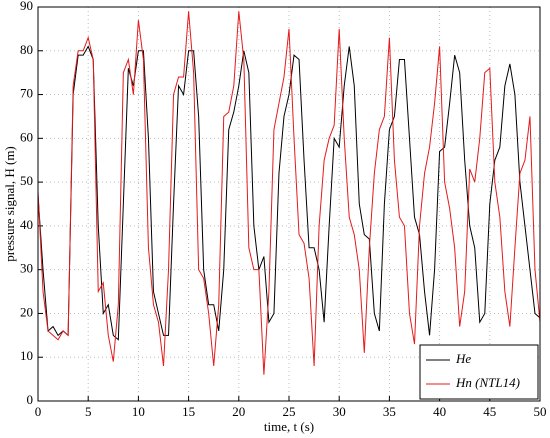  What do you see at coordinates (479, 372) in the screenshot?
I see `legend-box` at bounding box center [479, 372].